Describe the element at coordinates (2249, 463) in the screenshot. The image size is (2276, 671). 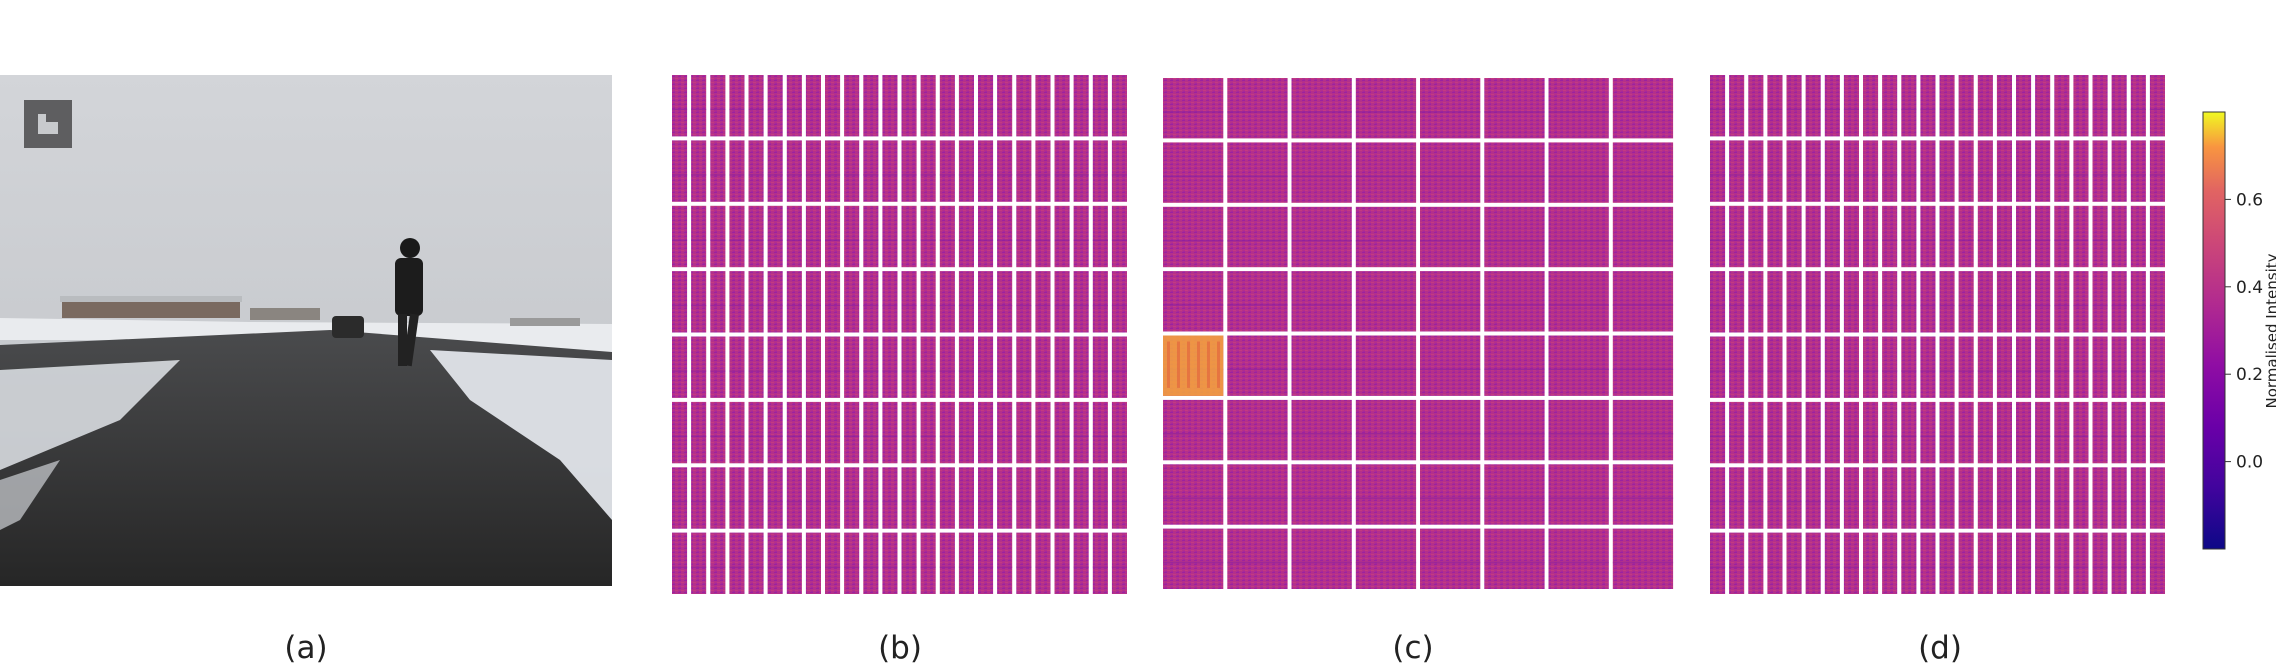
I see `colorbar-tick-label: 0.0` at that location.